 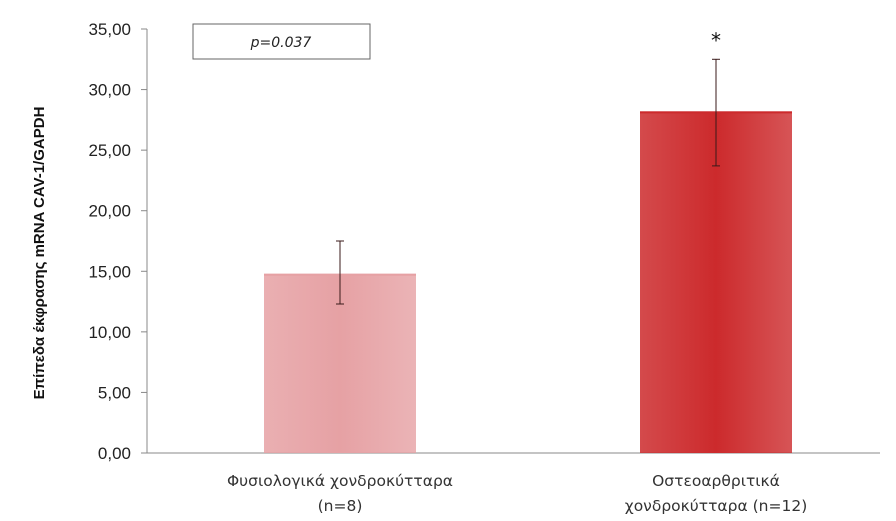 I want to click on y-tick-label: 15,00, so click(x=109, y=271).